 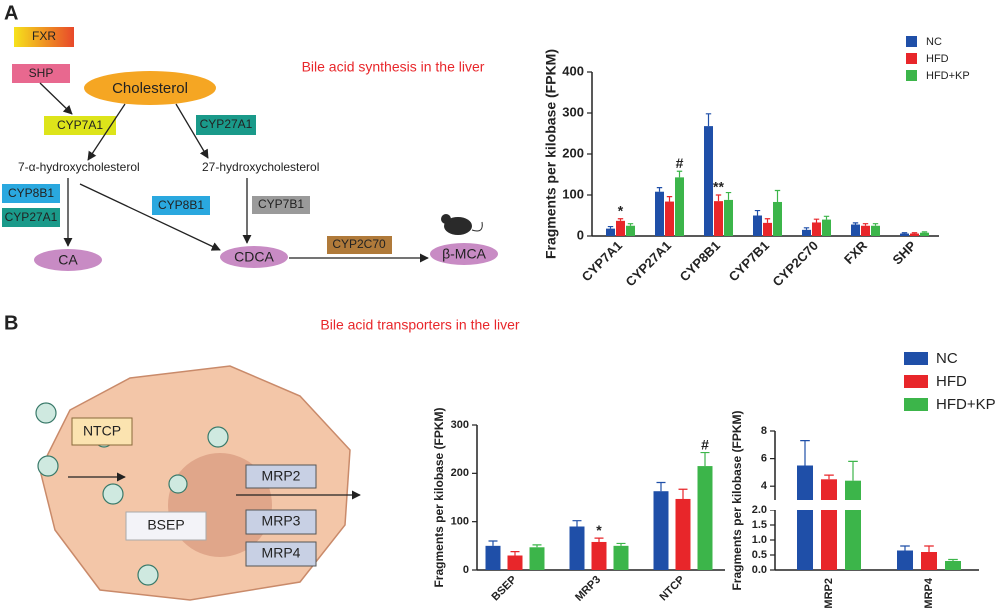 I want to click on x-tick-label: MRP4, so click(x=929, y=592).